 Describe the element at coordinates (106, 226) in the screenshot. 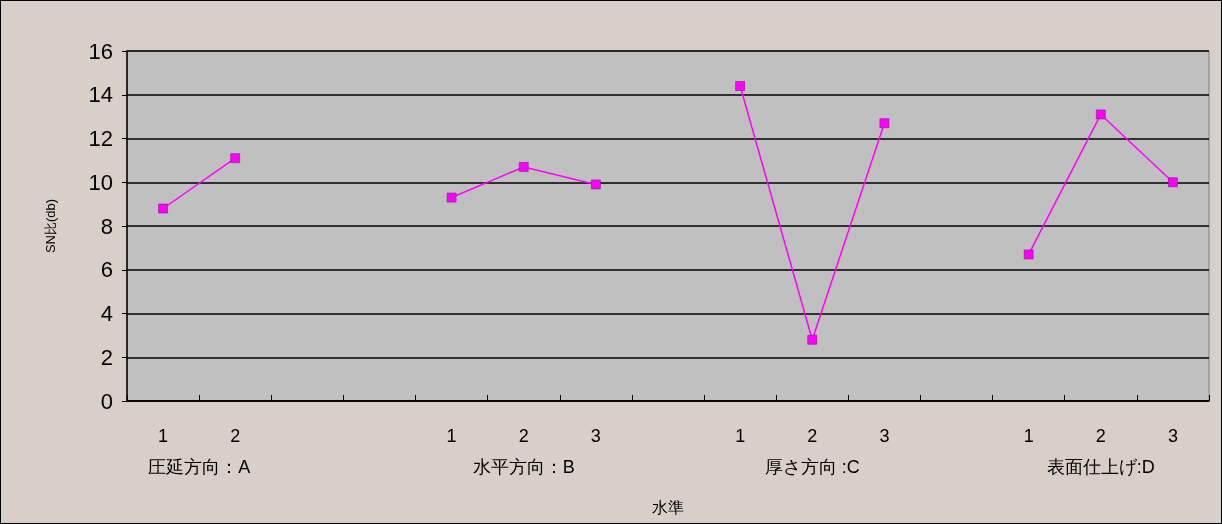

I see `y-tick-label: 8` at that location.